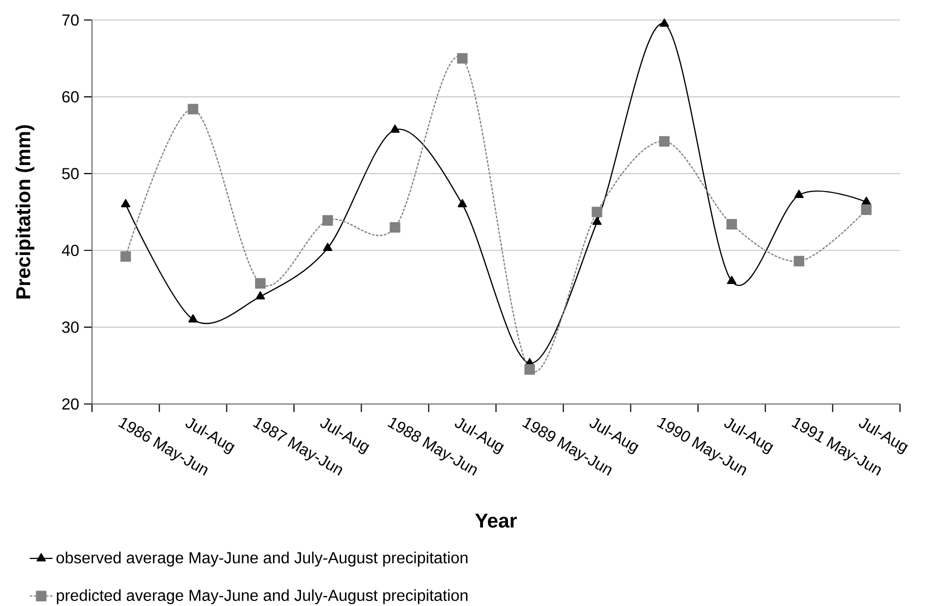  Describe the element at coordinates (70, 327) in the screenshot. I see `y-tick-label: 30` at that location.